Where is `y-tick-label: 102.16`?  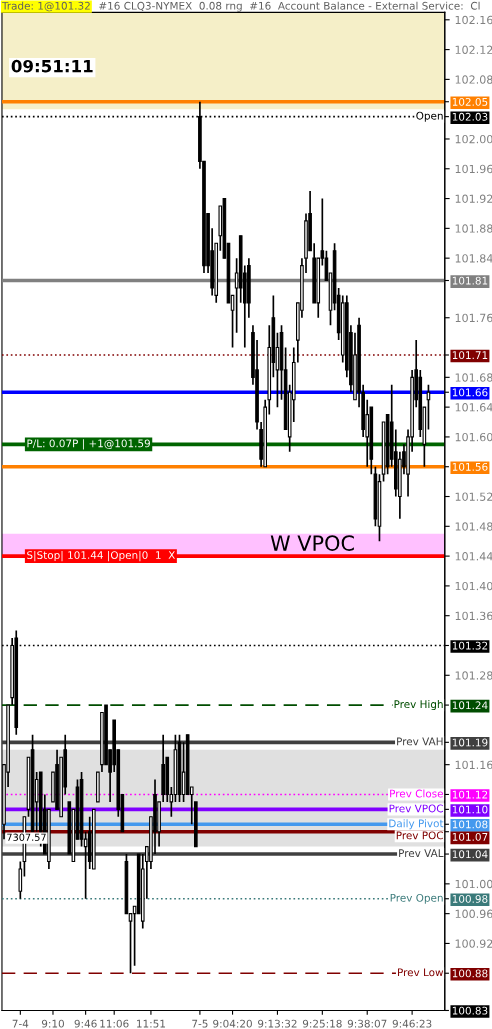
y-tick-label: 102.16 is located at coordinates (473, 20).